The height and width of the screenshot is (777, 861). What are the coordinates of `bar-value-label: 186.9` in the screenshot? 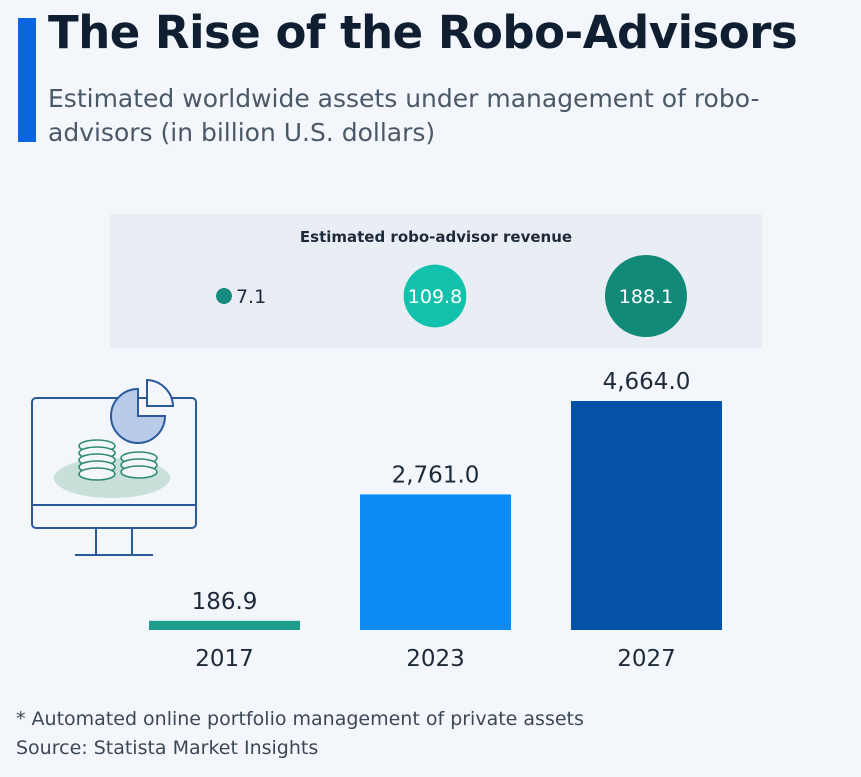 It's located at (225, 602).